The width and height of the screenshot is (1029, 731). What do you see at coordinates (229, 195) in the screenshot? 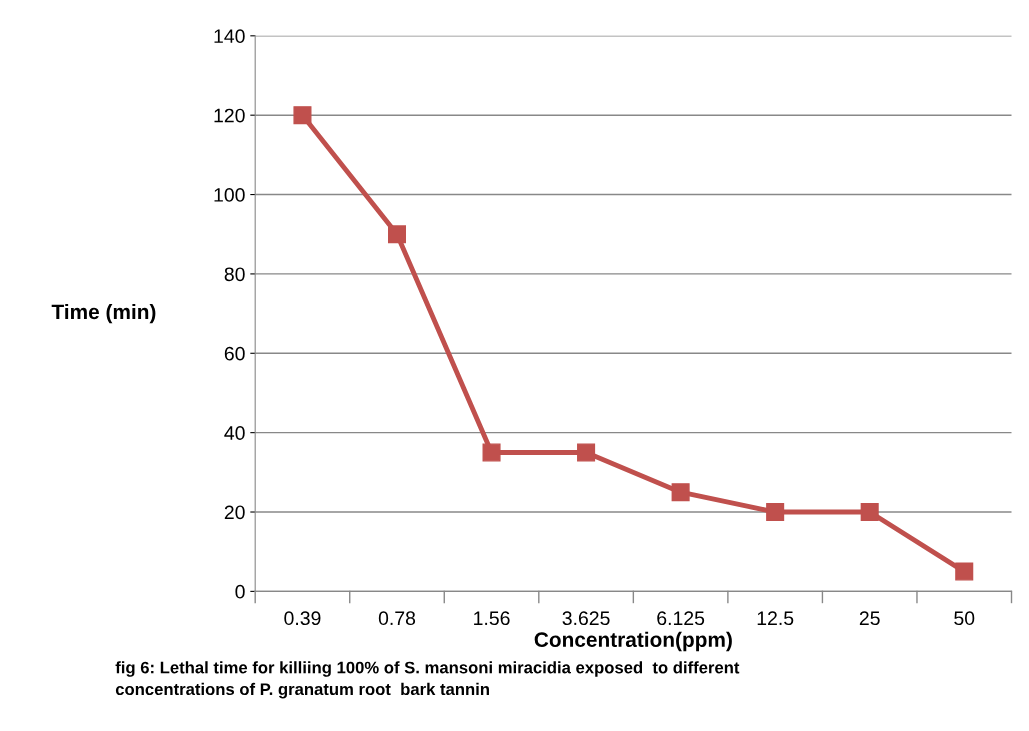
I see `y-tick-label: 100` at bounding box center [229, 195].